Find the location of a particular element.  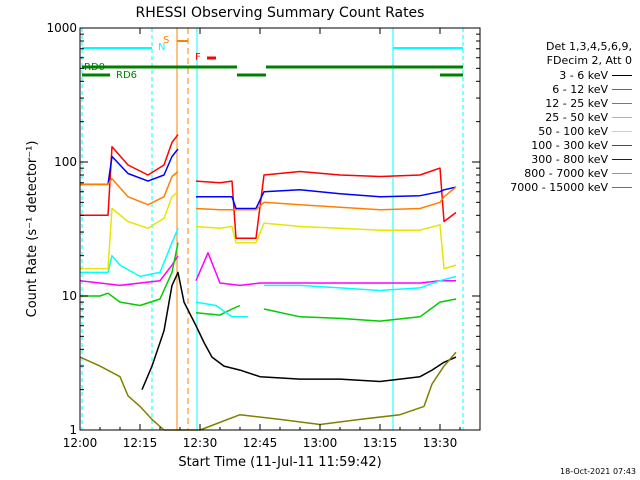

y-tick-label: 1 is located at coordinates (73, 430).